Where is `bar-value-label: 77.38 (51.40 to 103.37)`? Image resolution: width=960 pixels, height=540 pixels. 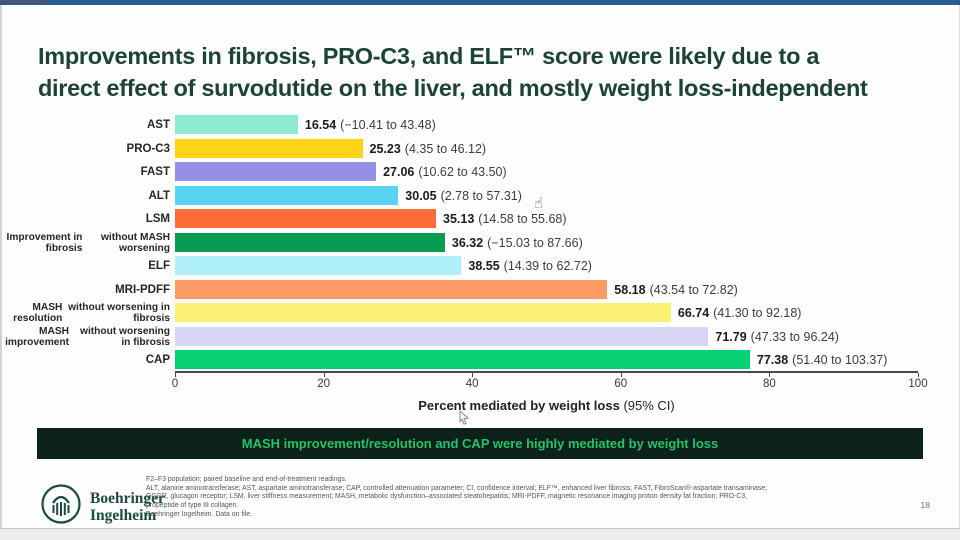 bar-value-label: 77.38 (51.40 to 103.37) is located at coordinates (822, 359).